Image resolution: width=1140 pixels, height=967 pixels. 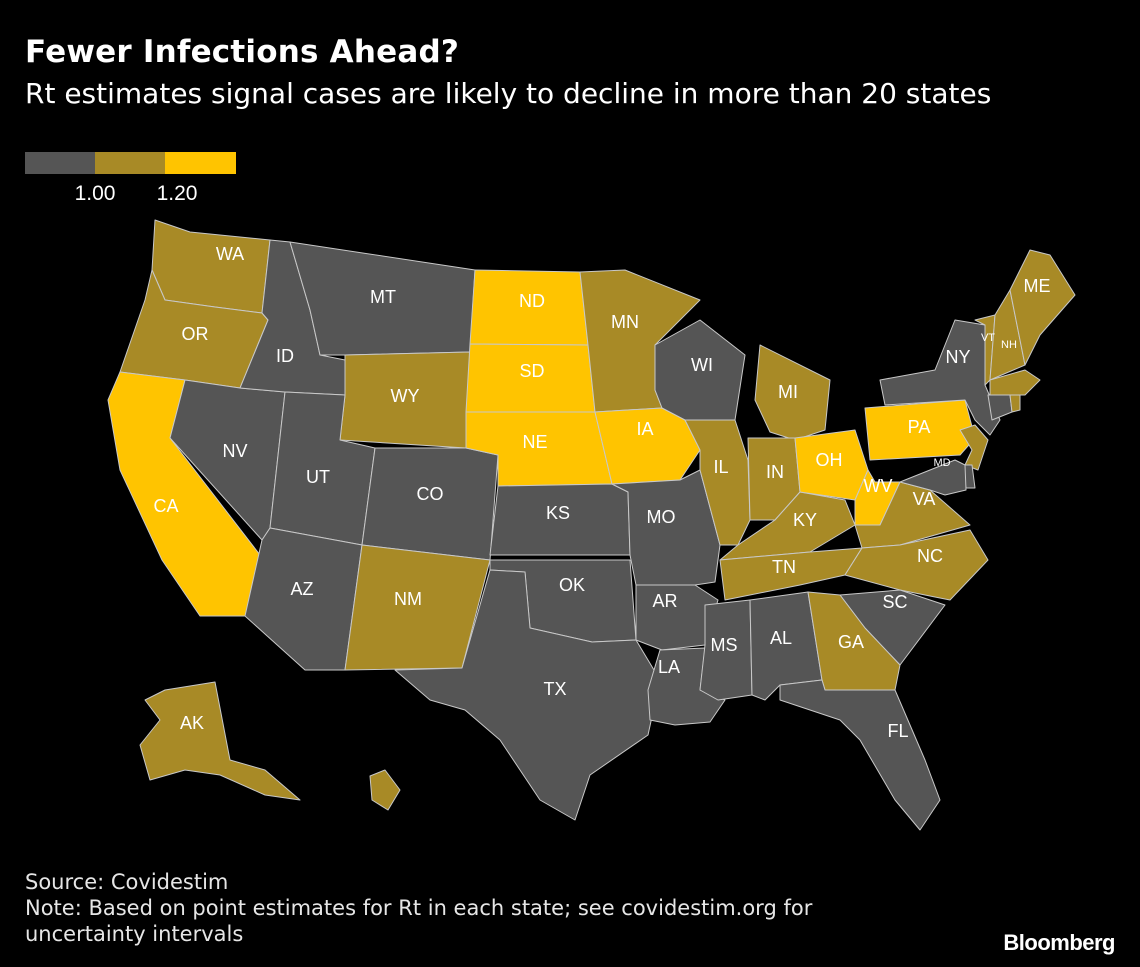 I want to click on state-label-az: AZ, so click(x=301, y=589).